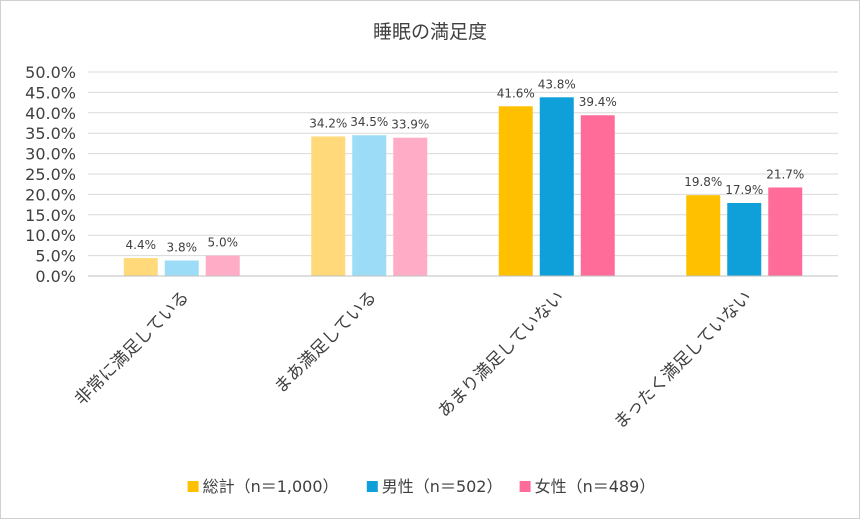  What do you see at coordinates (55, 276) in the screenshot?
I see `y-tick-label: 0.0%` at bounding box center [55, 276].